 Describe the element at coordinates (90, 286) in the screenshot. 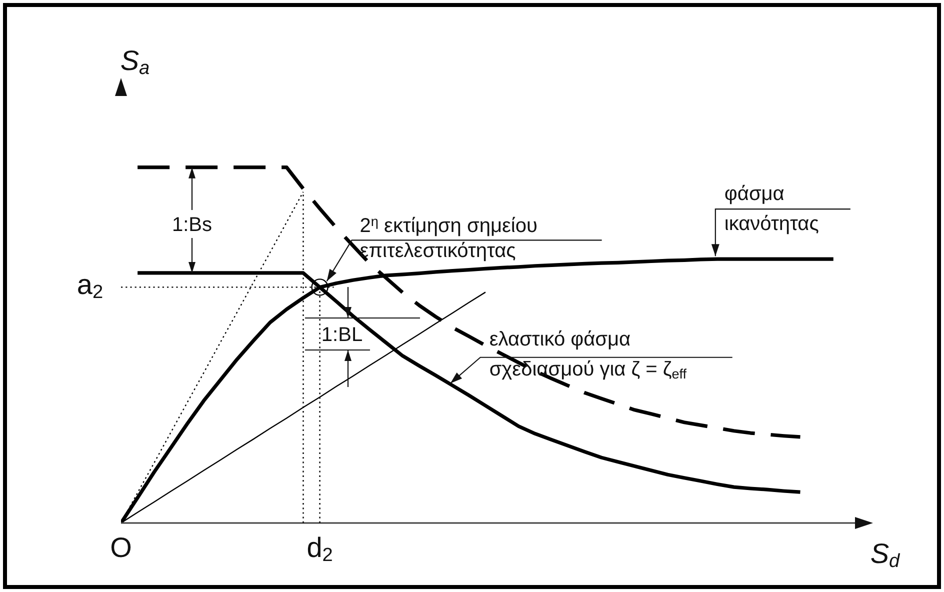

I see `ref-line-label: a$_{2}$` at that location.